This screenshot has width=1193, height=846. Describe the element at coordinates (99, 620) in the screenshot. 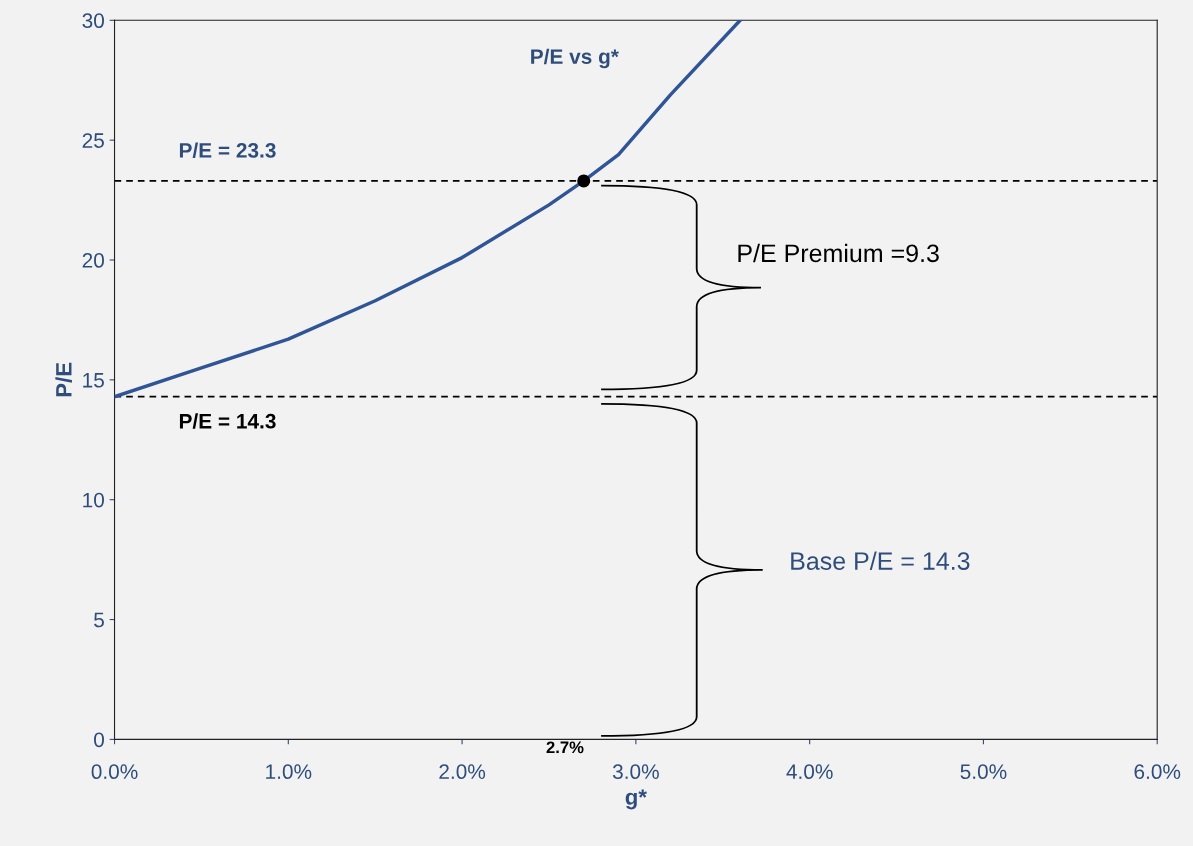

I see `y-tick-label: 5` at that location.